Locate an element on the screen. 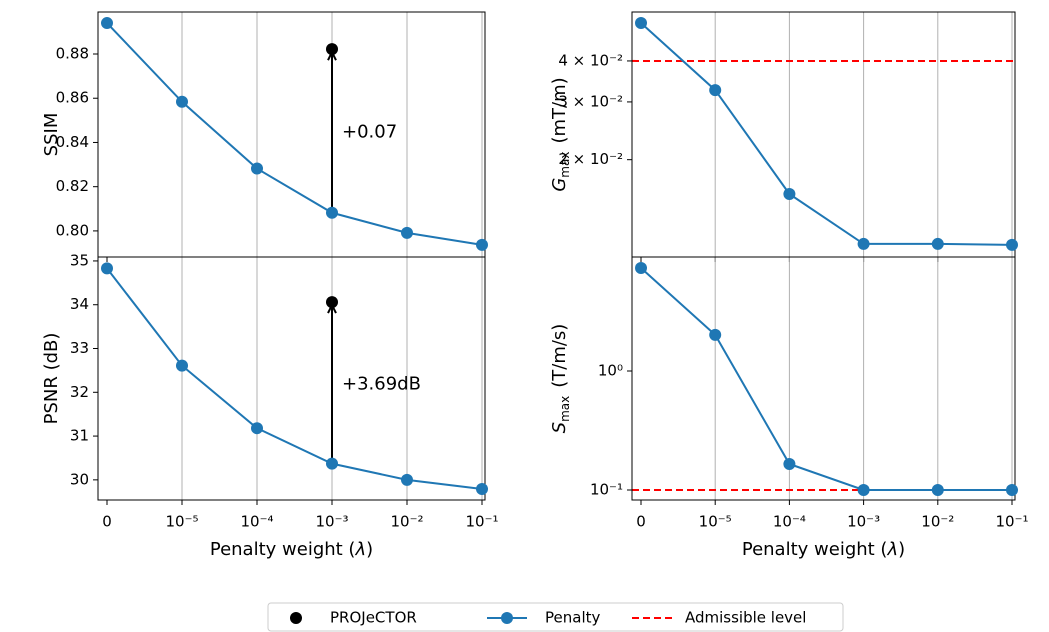  y-tick-label: 3 × 10⁻² is located at coordinates (590, 101).